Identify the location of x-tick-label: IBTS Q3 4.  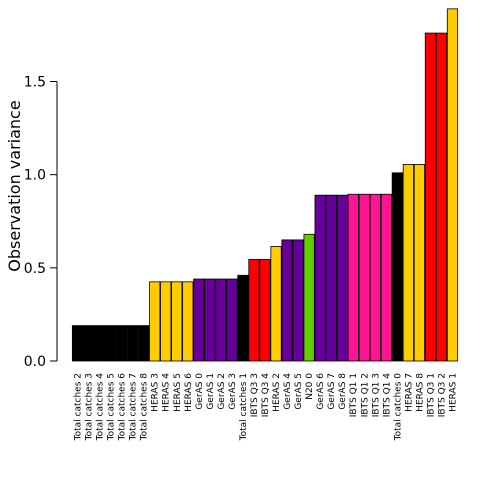
(266, 395).